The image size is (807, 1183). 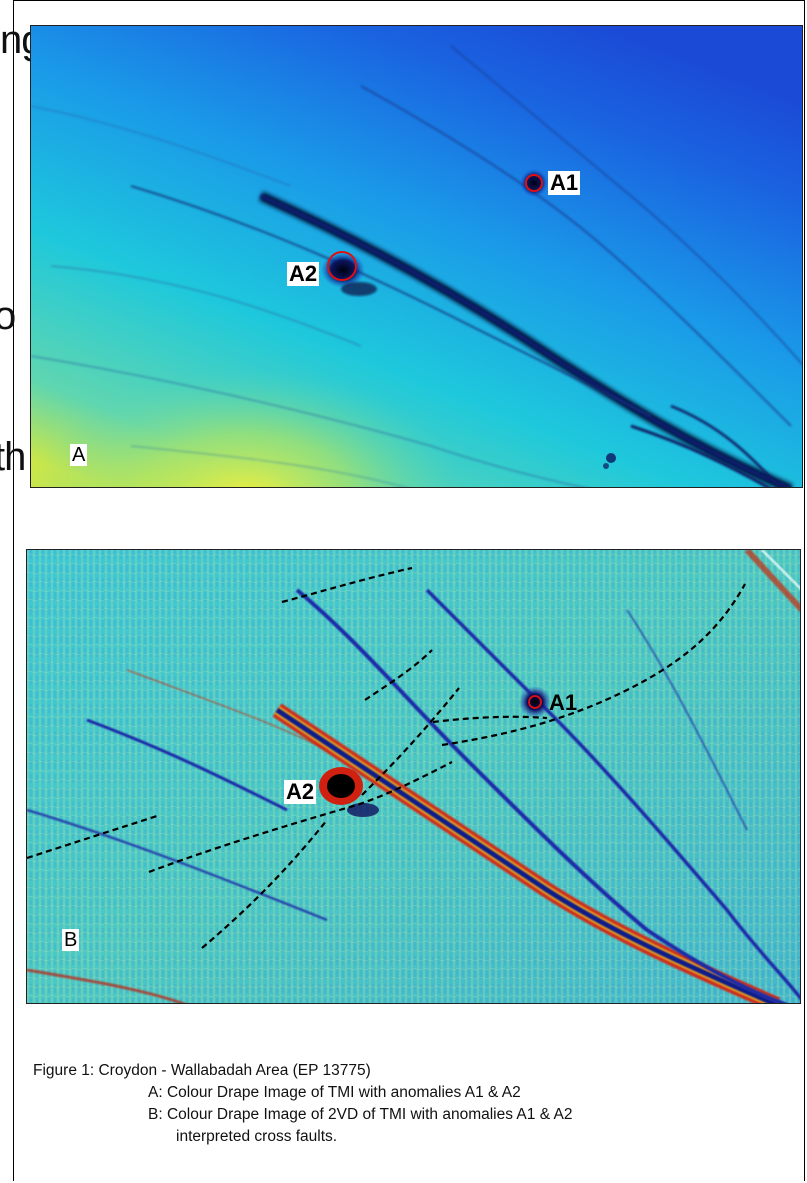 I want to click on panel-b-letter: B, so click(x=71, y=940).